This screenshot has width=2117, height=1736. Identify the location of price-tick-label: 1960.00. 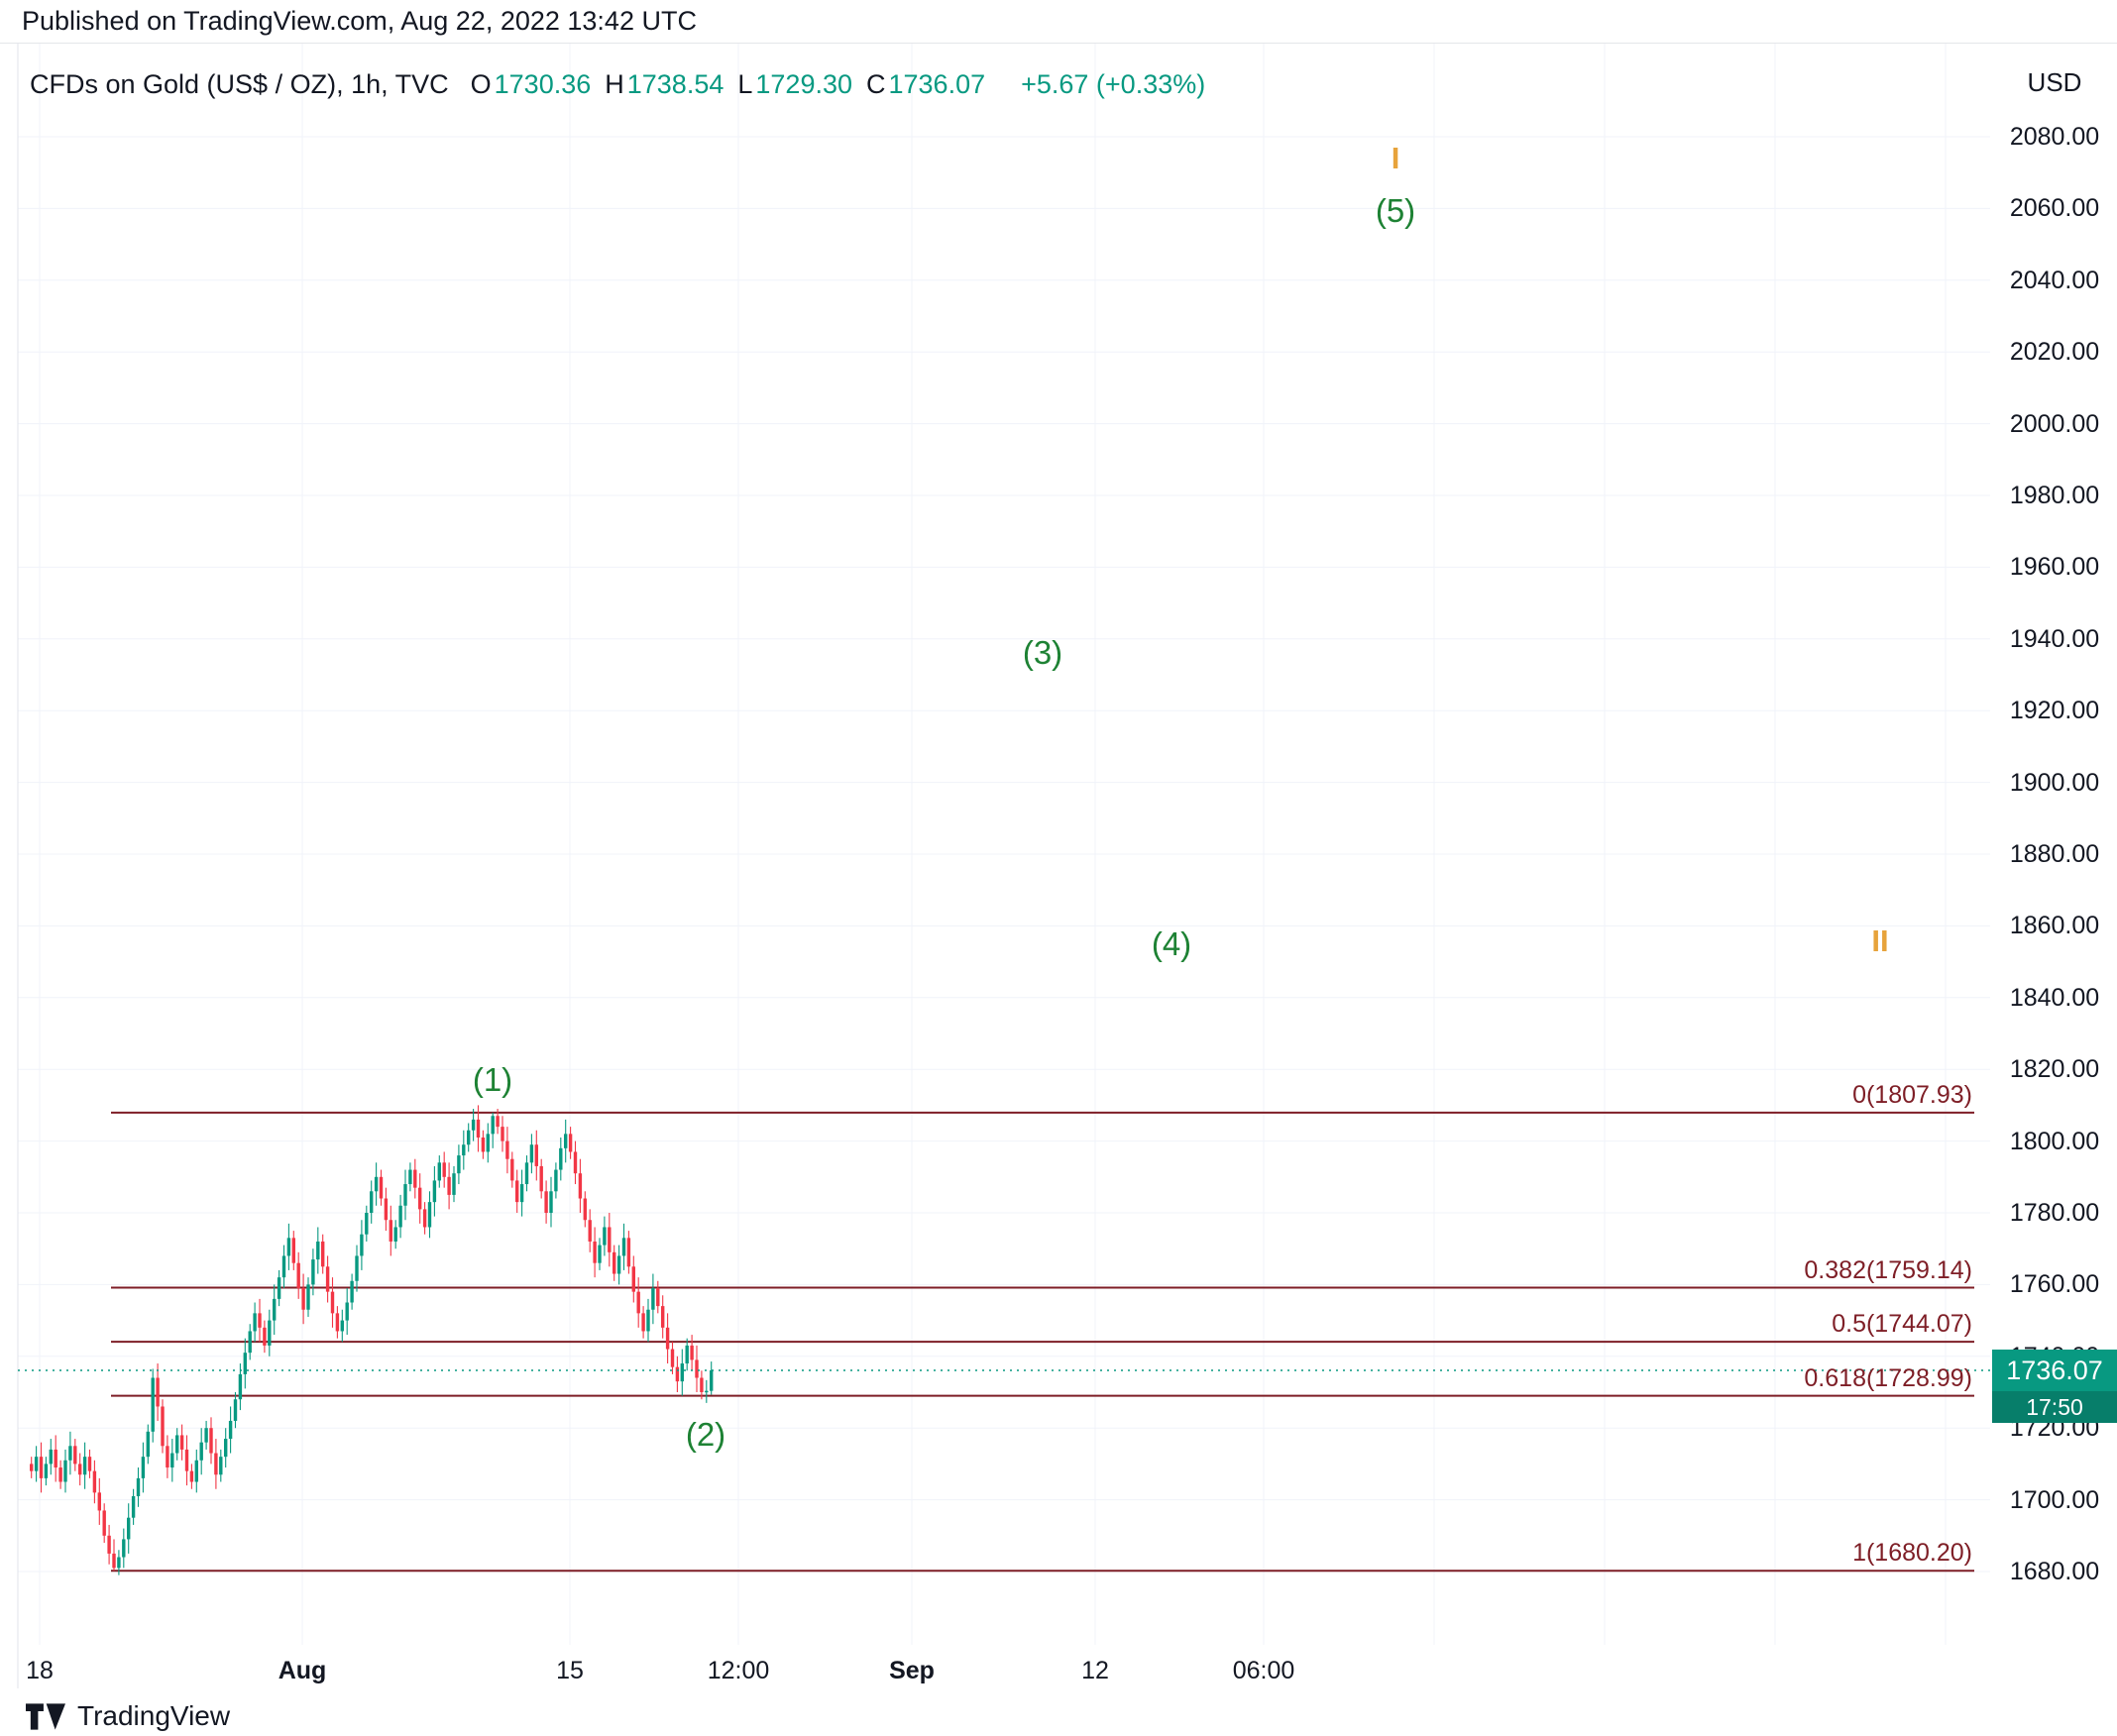
(2055, 567).